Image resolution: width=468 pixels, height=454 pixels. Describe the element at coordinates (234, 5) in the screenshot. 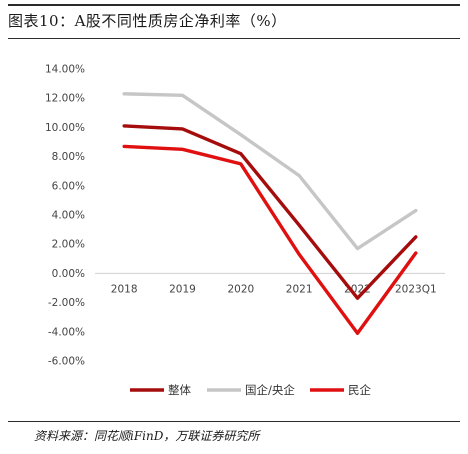

I see `top-rule` at that location.